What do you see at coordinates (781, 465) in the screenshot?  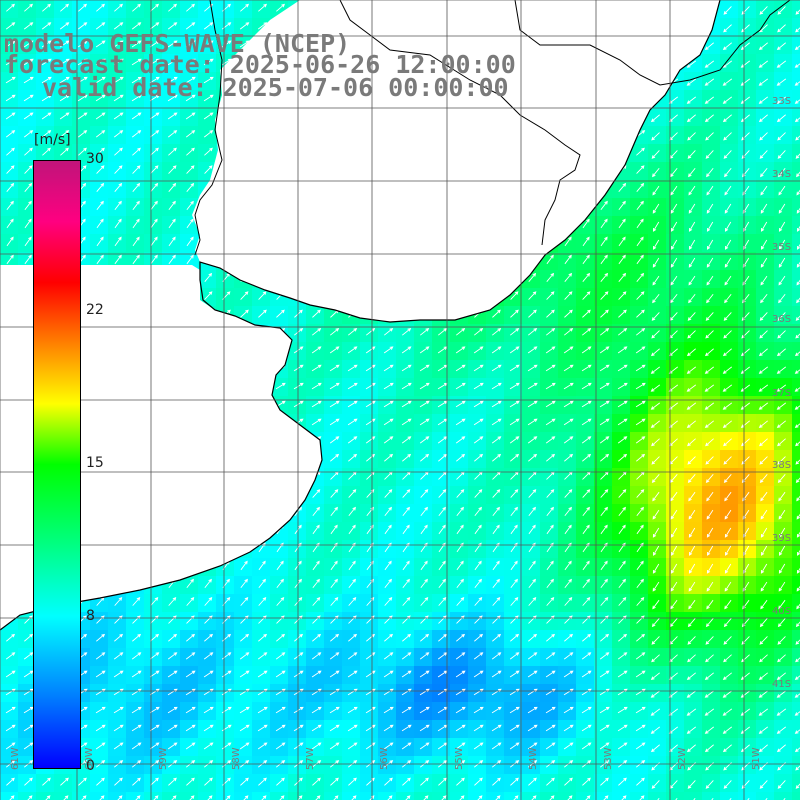 I see `lat-label: 38S` at bounding box center [781, 465].